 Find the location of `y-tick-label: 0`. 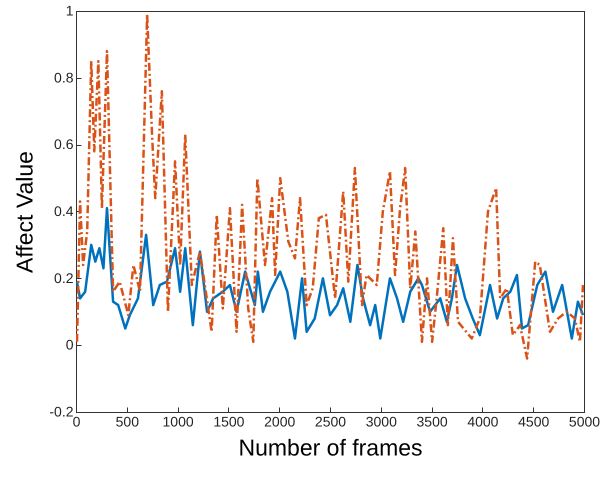

y-tick-label: 0 is located at coordinates (70, 344).